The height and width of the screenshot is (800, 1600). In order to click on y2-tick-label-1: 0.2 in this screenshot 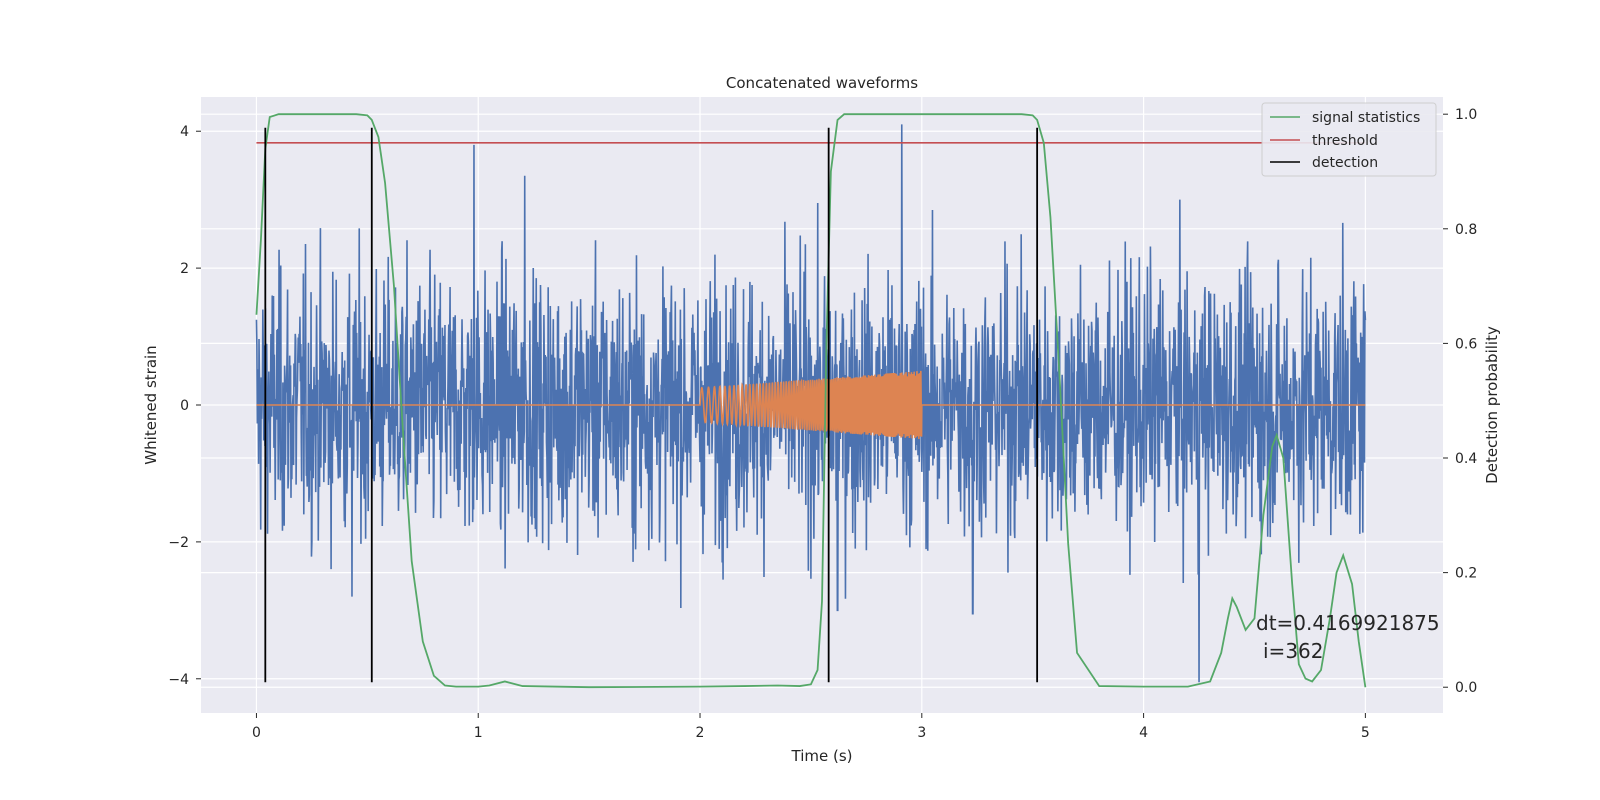, I will do `click(1466, 574)`.